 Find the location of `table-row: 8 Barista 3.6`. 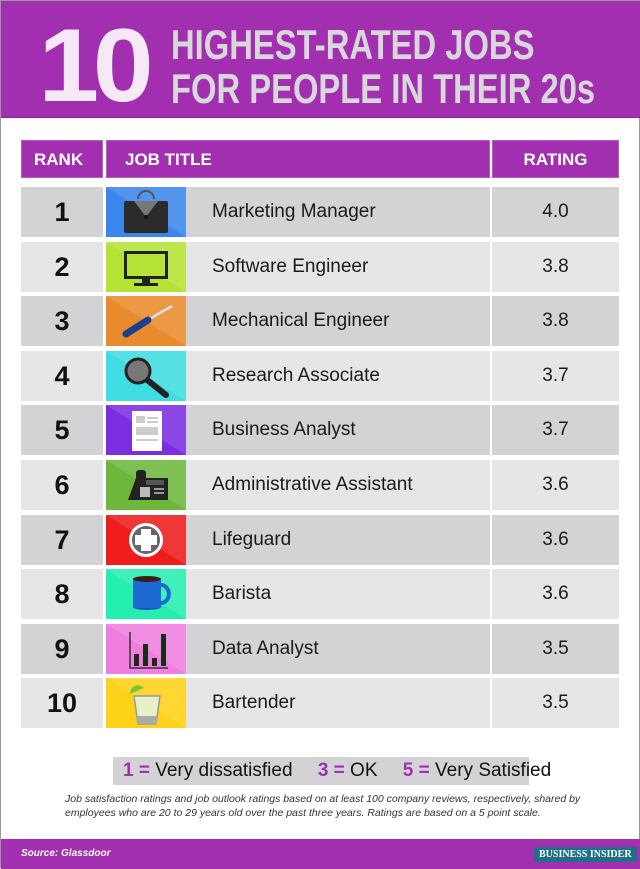

table-row: 8 Barista 3.6 is located at coordinates (320, 594).